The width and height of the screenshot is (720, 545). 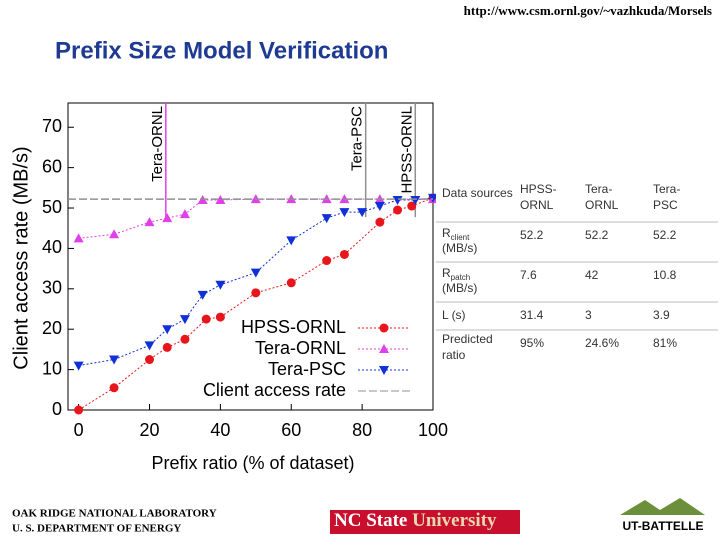 I want to click on y-axis-label: Client access rate (MB/s), so click(x=21, y=257).